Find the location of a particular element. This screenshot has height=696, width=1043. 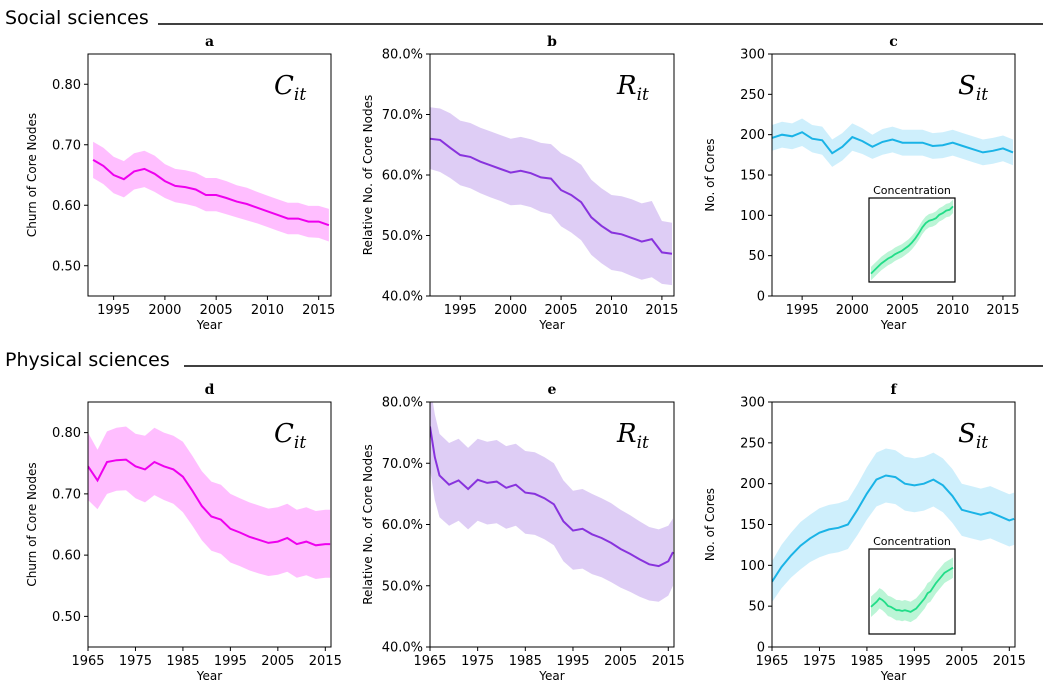

plot-area-f is located at coordinates (893, 525).